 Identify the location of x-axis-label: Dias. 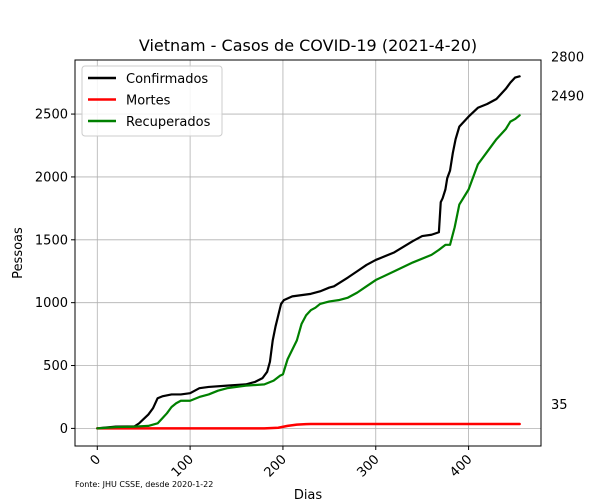
(308, 494).